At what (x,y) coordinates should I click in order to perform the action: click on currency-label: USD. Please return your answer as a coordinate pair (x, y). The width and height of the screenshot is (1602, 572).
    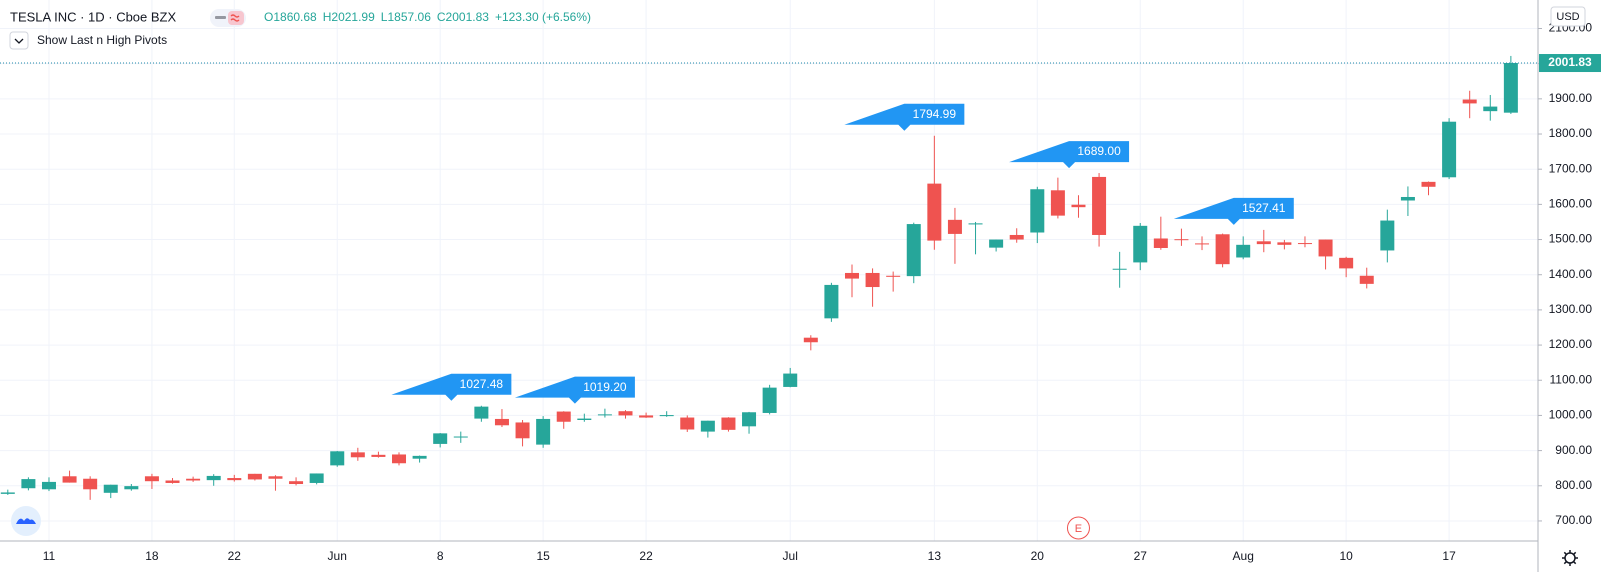
    Looking at the image, I should click on (1567, 17).